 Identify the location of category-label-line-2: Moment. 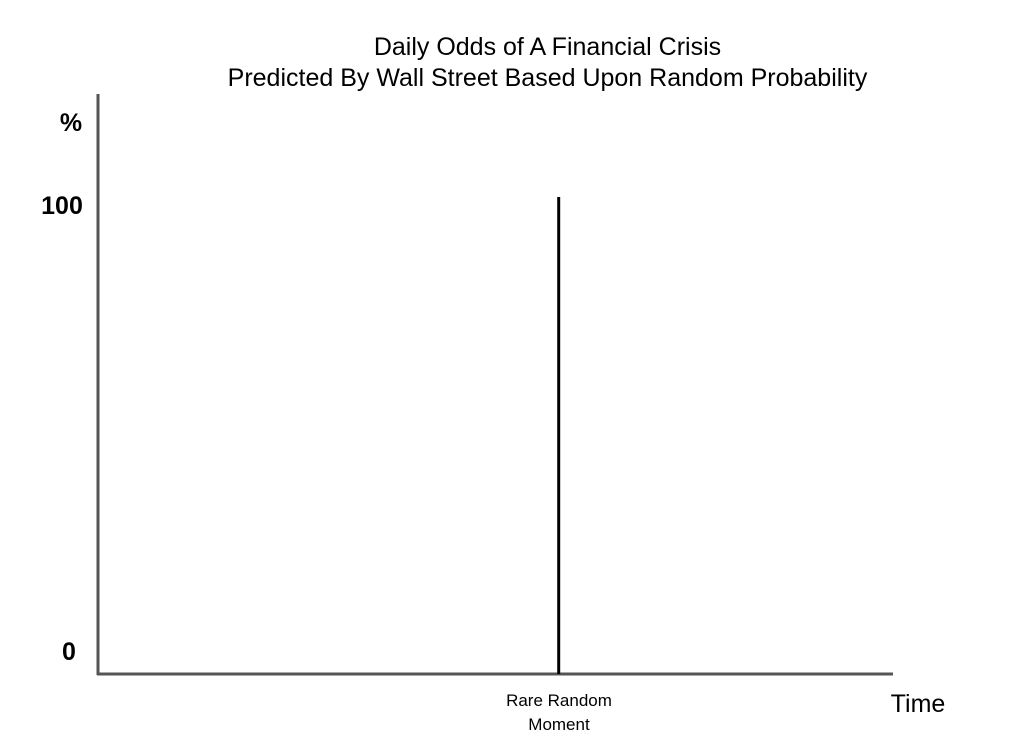
(559, 724).